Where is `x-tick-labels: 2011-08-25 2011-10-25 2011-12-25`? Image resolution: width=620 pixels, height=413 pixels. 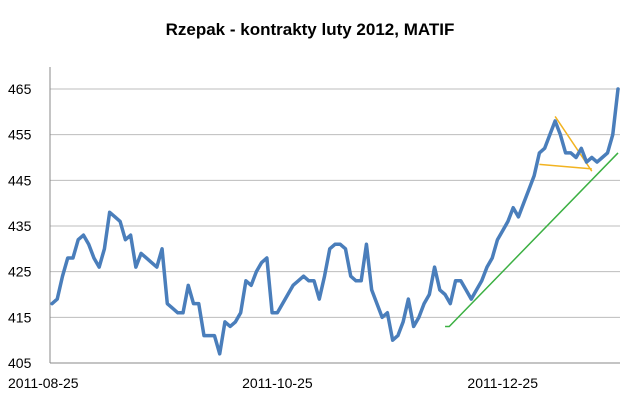 x-tick-labels: 2011-08-25 2011-10-25 2011-12-25 is located at coordinates (273, 383).